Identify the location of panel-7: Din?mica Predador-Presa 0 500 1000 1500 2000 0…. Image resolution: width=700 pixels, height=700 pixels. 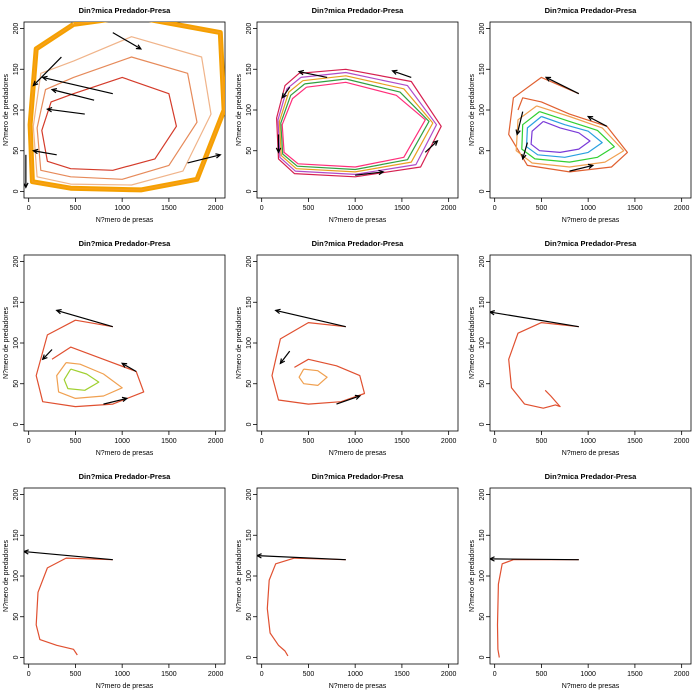
(114, 581).